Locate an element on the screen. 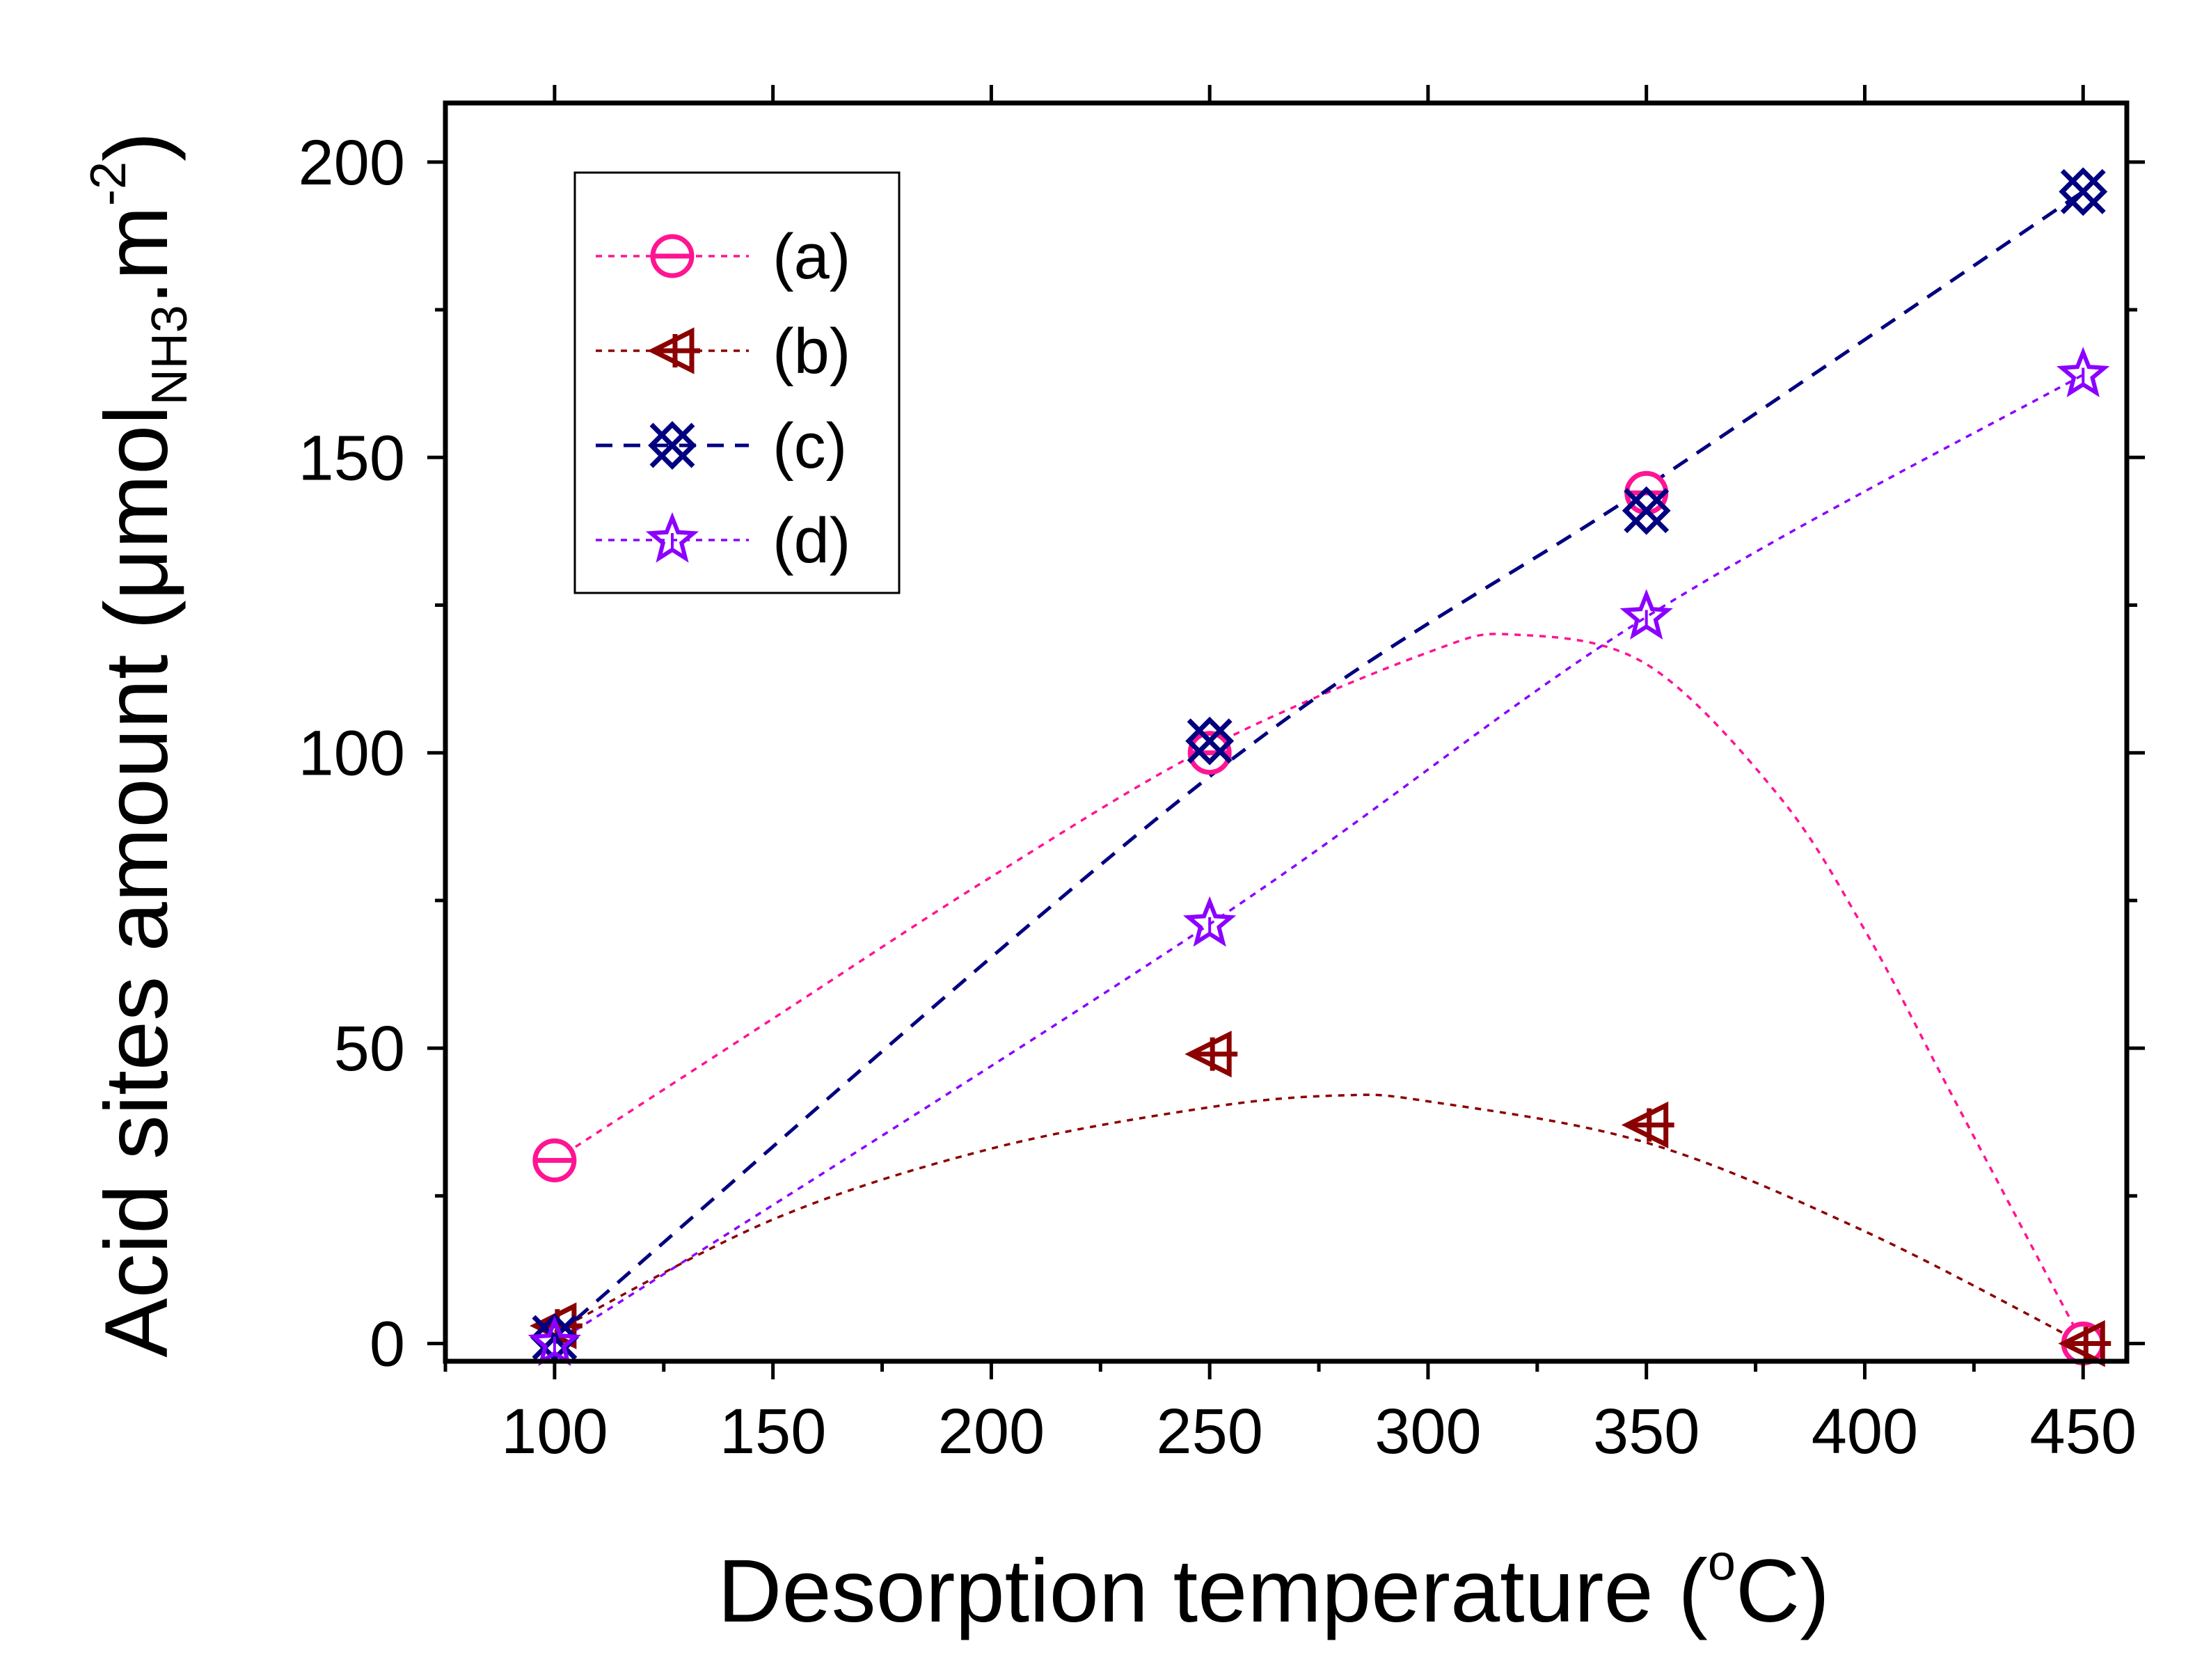  x-tick-label: 400 is located at coordinates (1865, 1432).